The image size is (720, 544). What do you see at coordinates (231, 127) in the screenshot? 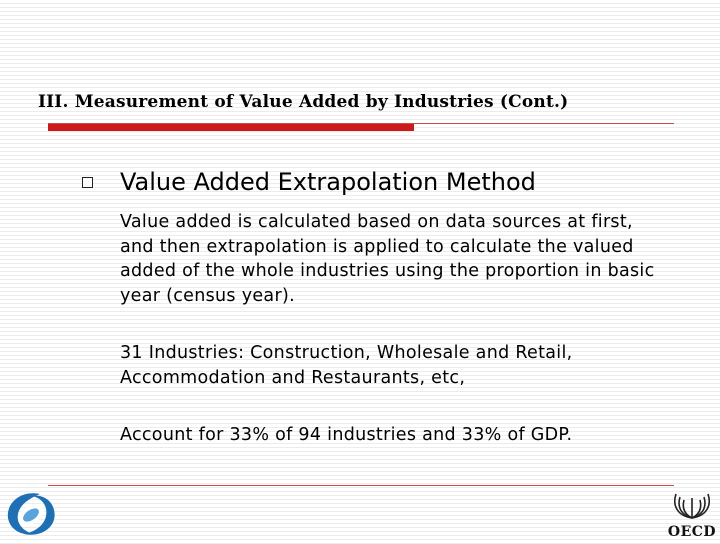
I see `title-accent-bar` at bounding box center [231, 127].